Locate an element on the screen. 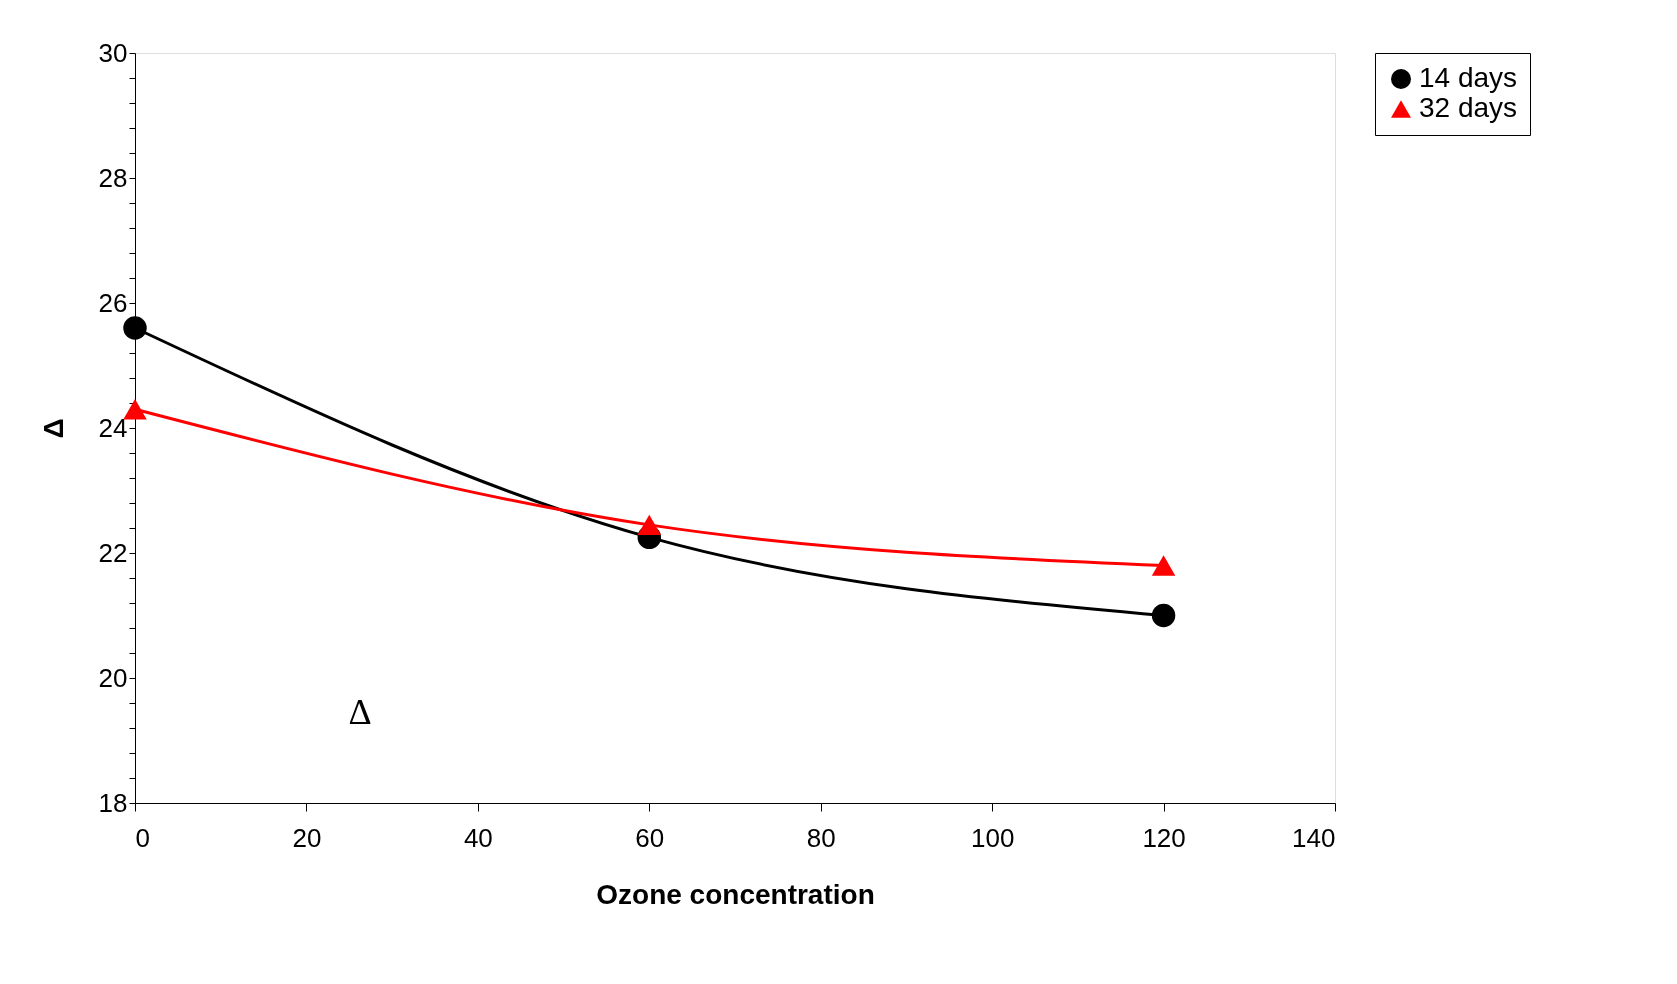 Image resolution: width=1677 pixels, height=984 pixels. y-tick-label: 28 is located at coordinates (113, 177).